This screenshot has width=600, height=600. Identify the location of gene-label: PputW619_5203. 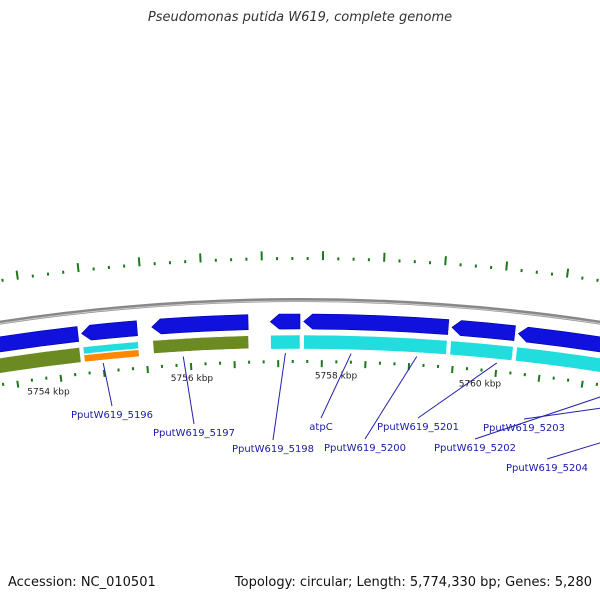
(524, 428).